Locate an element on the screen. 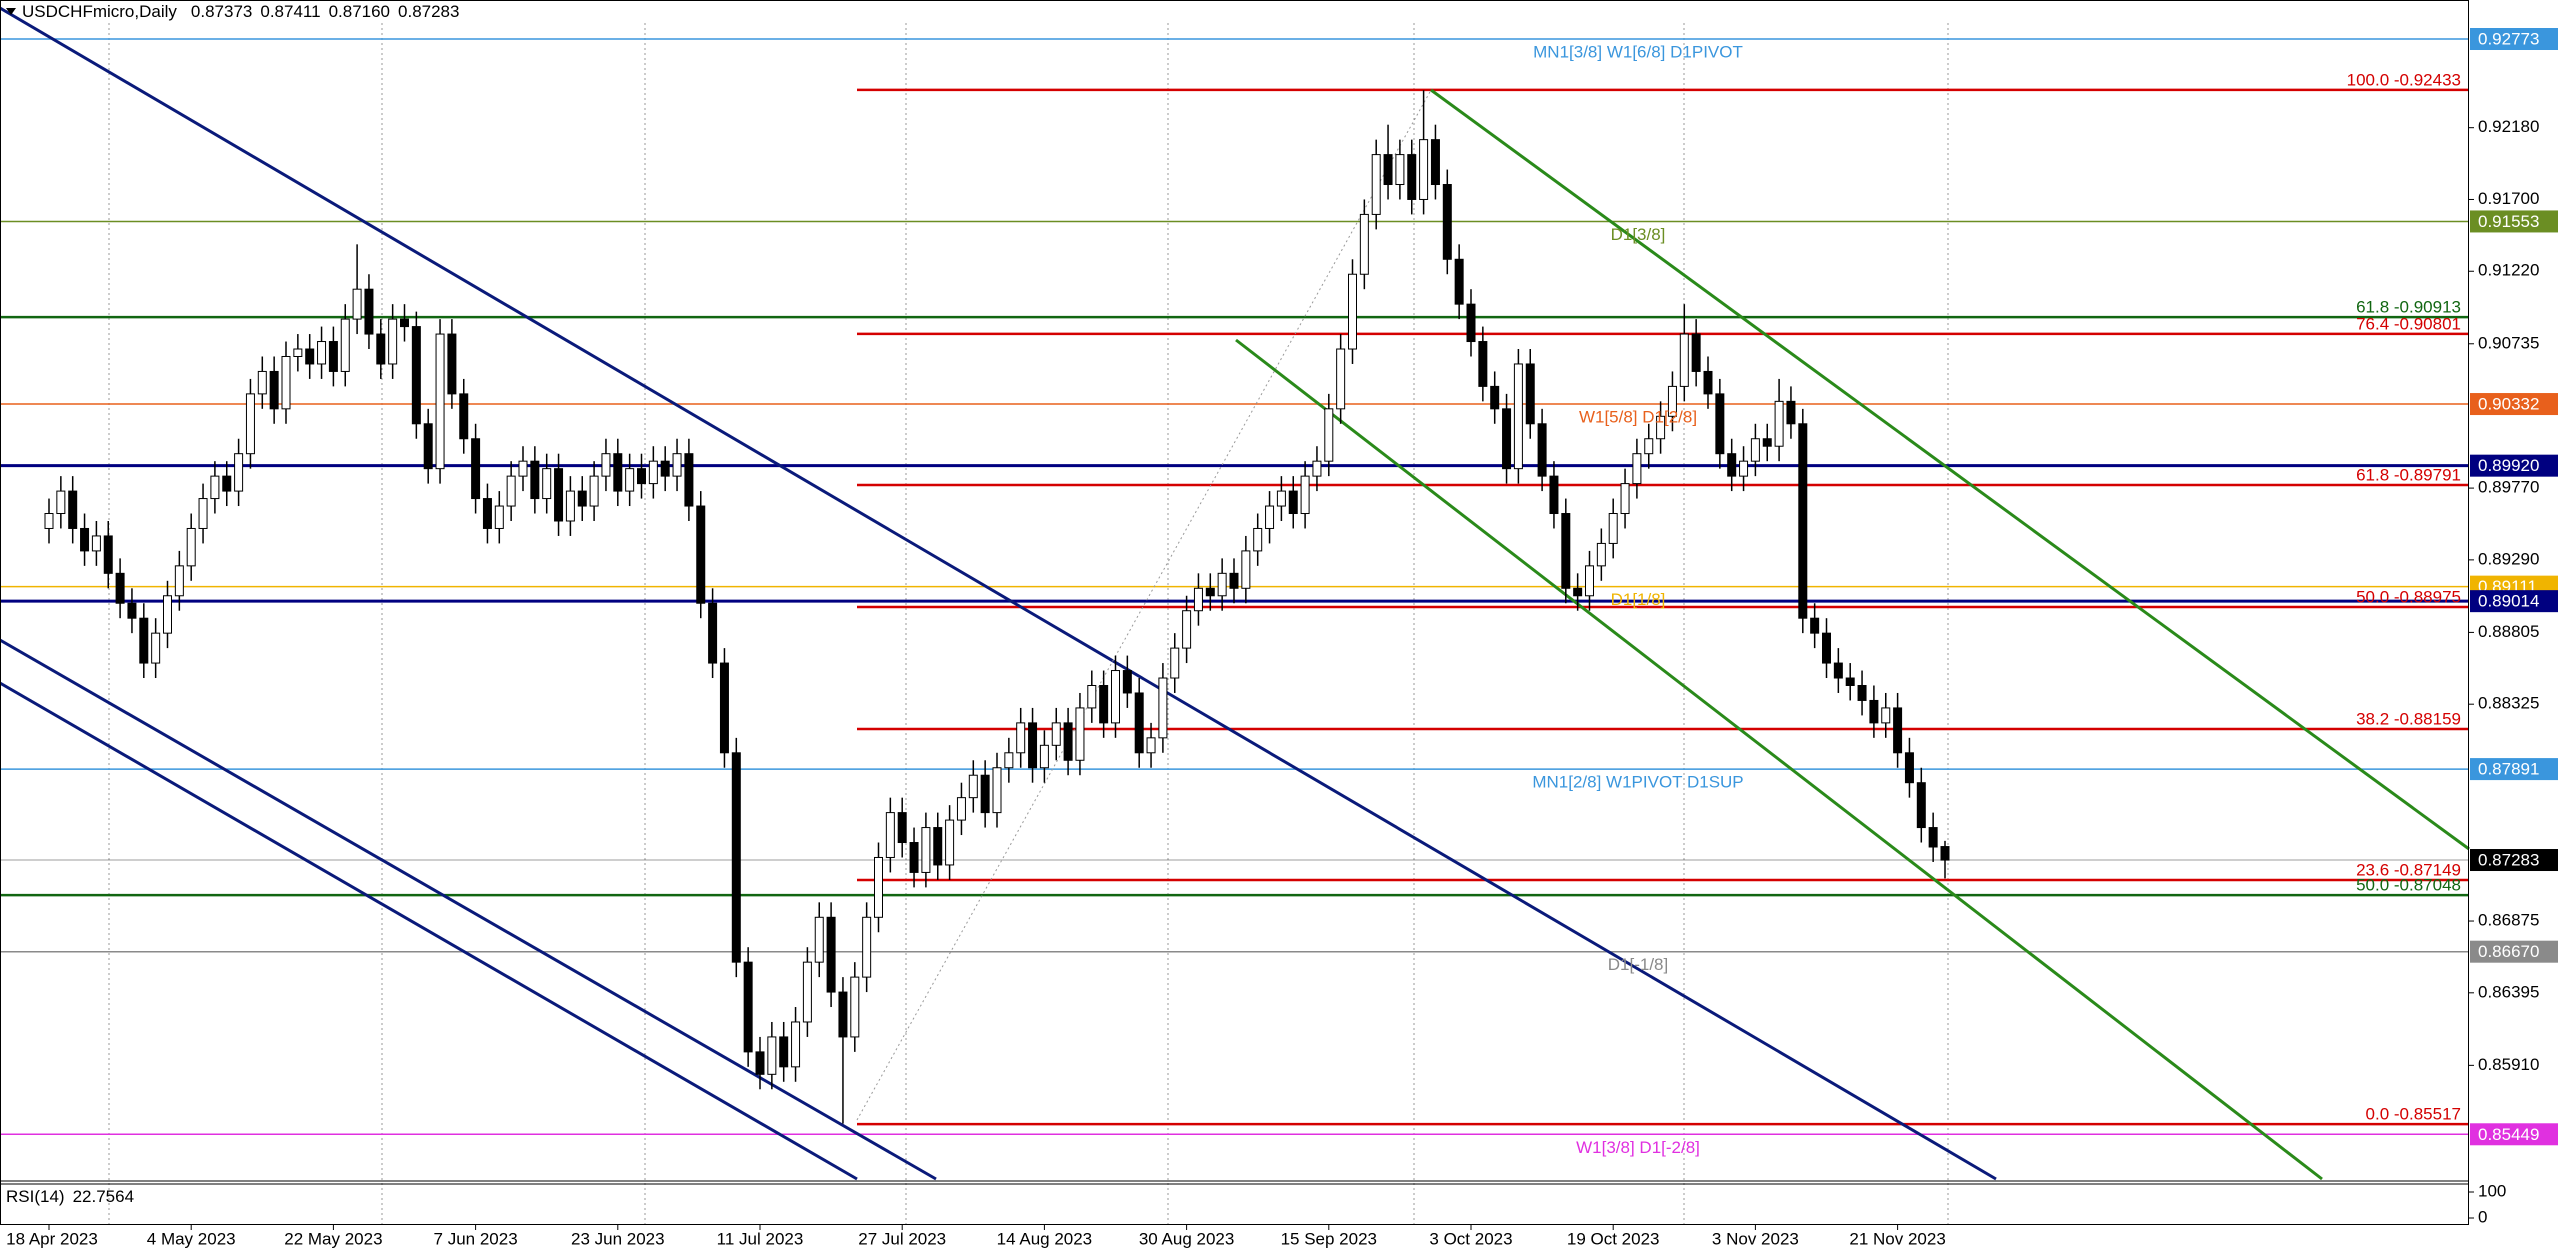 Image resolution: width=2560 pixels, height=1253 pixels. level-note: D1[3/8] is located at coordinates (1638, 234).